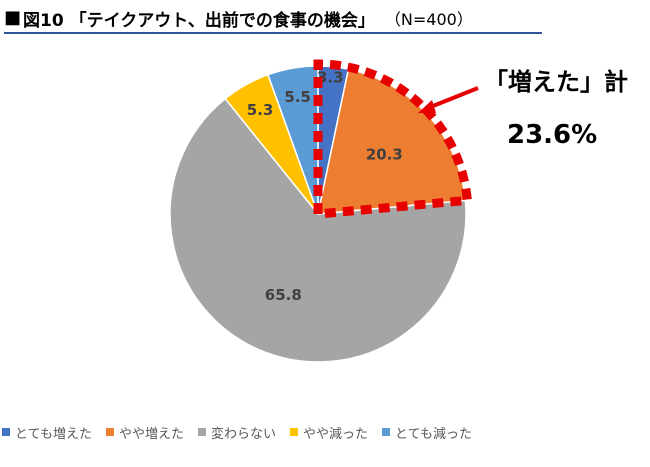 The width and height of the screenshot is (650, 467). I want to click on data-label-4: 5.3, so click(260, 110).